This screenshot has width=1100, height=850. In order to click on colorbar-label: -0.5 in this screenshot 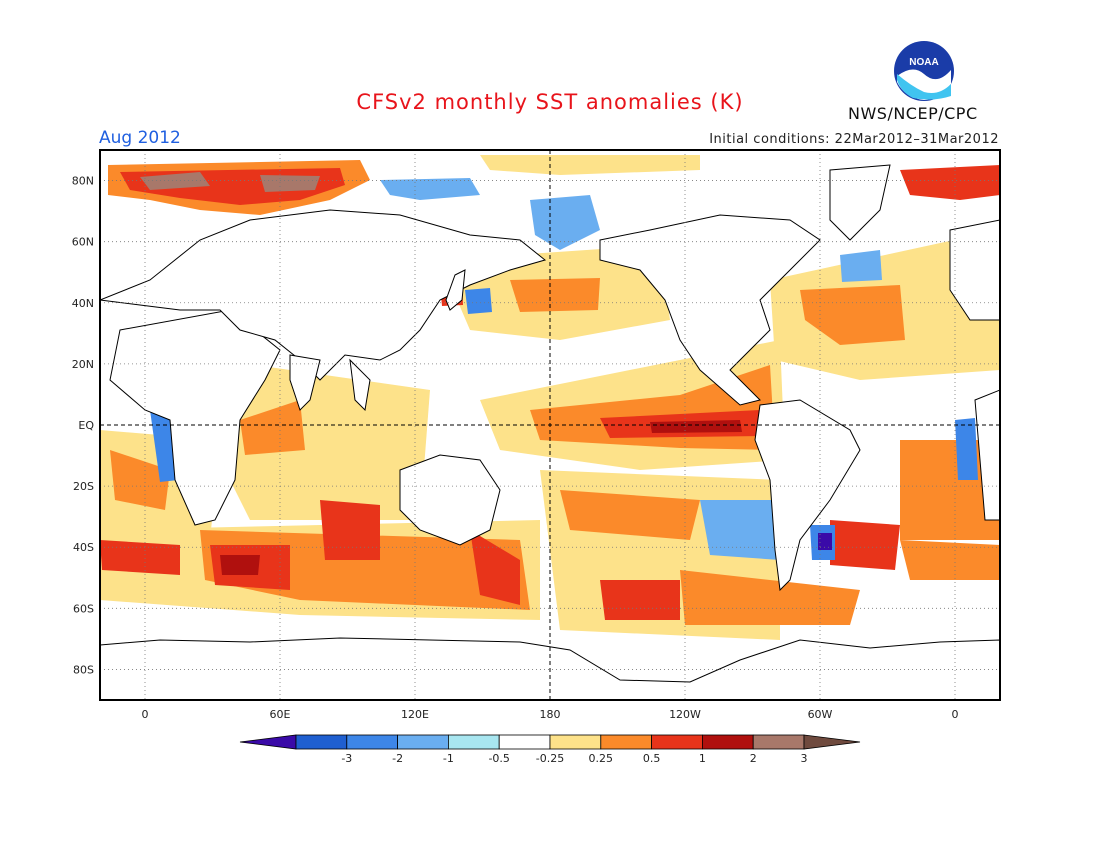, I will do `click(498, 758)`.